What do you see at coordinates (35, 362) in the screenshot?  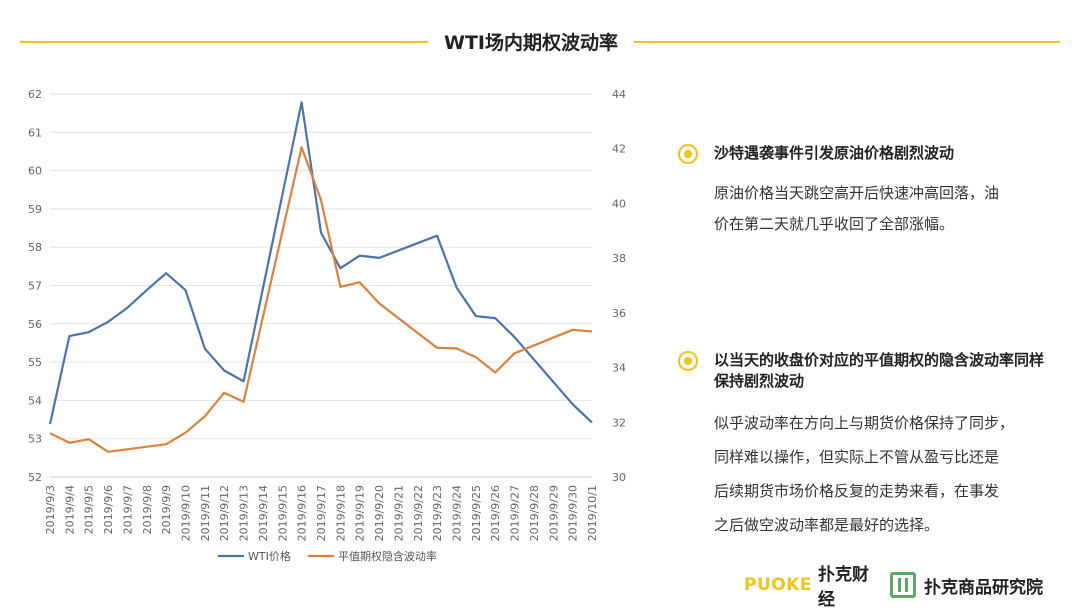 I see `y-left-tick-label: 55` at bounding box center [35, 362].